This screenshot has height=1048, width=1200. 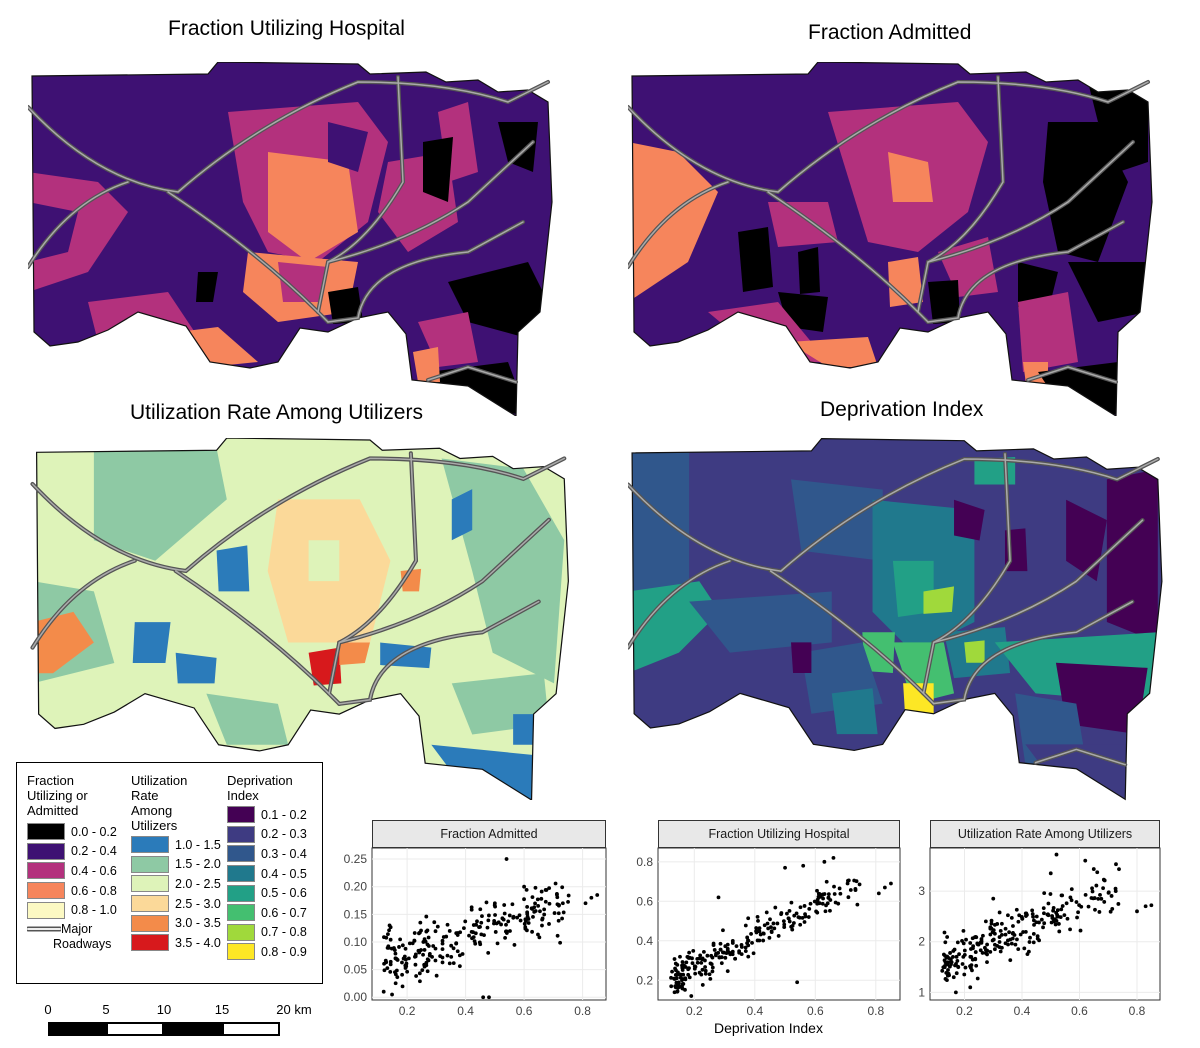 I want to click on y-tick-label: 0.05, so click(x=356, y=970).